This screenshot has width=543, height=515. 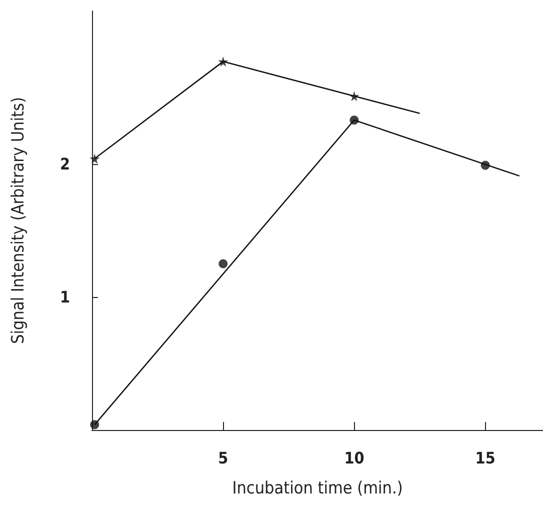 I want to click on x-axis-title: Incubation time (min.), so click(x=317, y=488).